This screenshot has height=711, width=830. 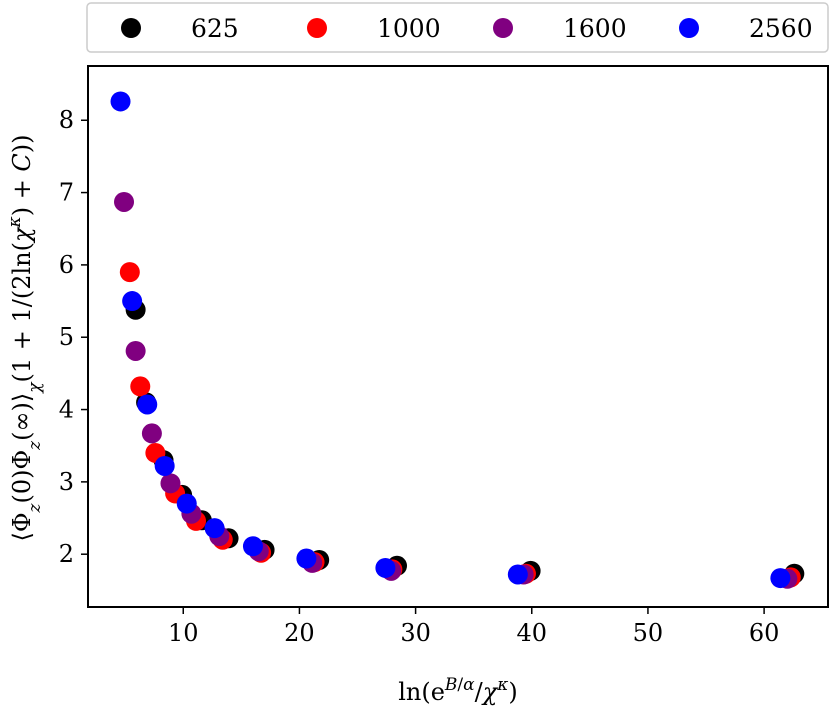 What do you see at coordinates (66, 120) in the screenshot?
I see `y-tick-label: 8` at bounding box center [66, 120].